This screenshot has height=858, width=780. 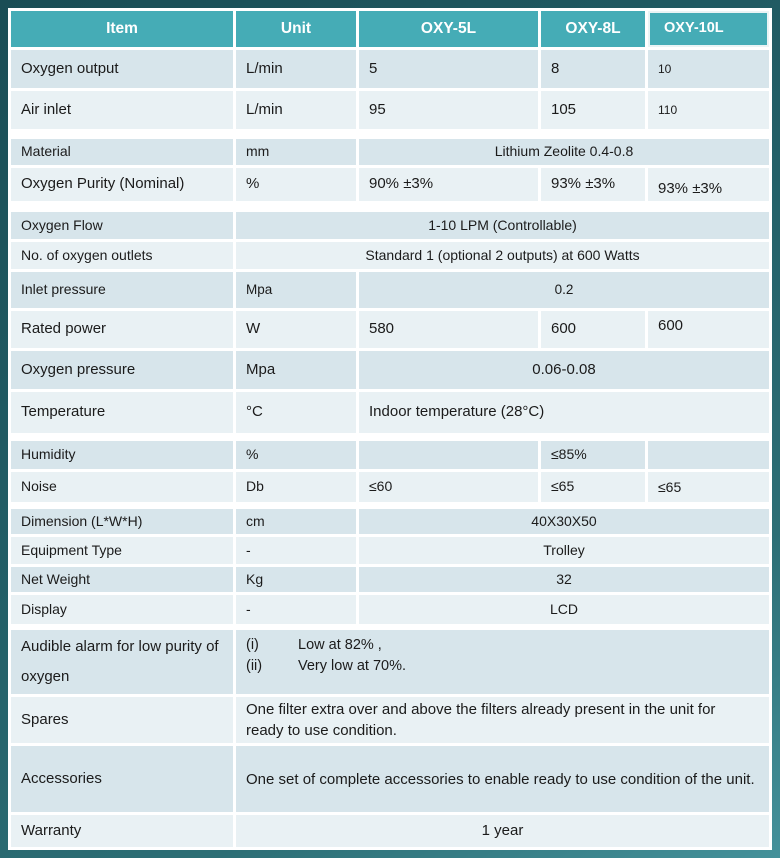 I want to click on cell-value-merged: Trolley, so click(x=564, y=550).